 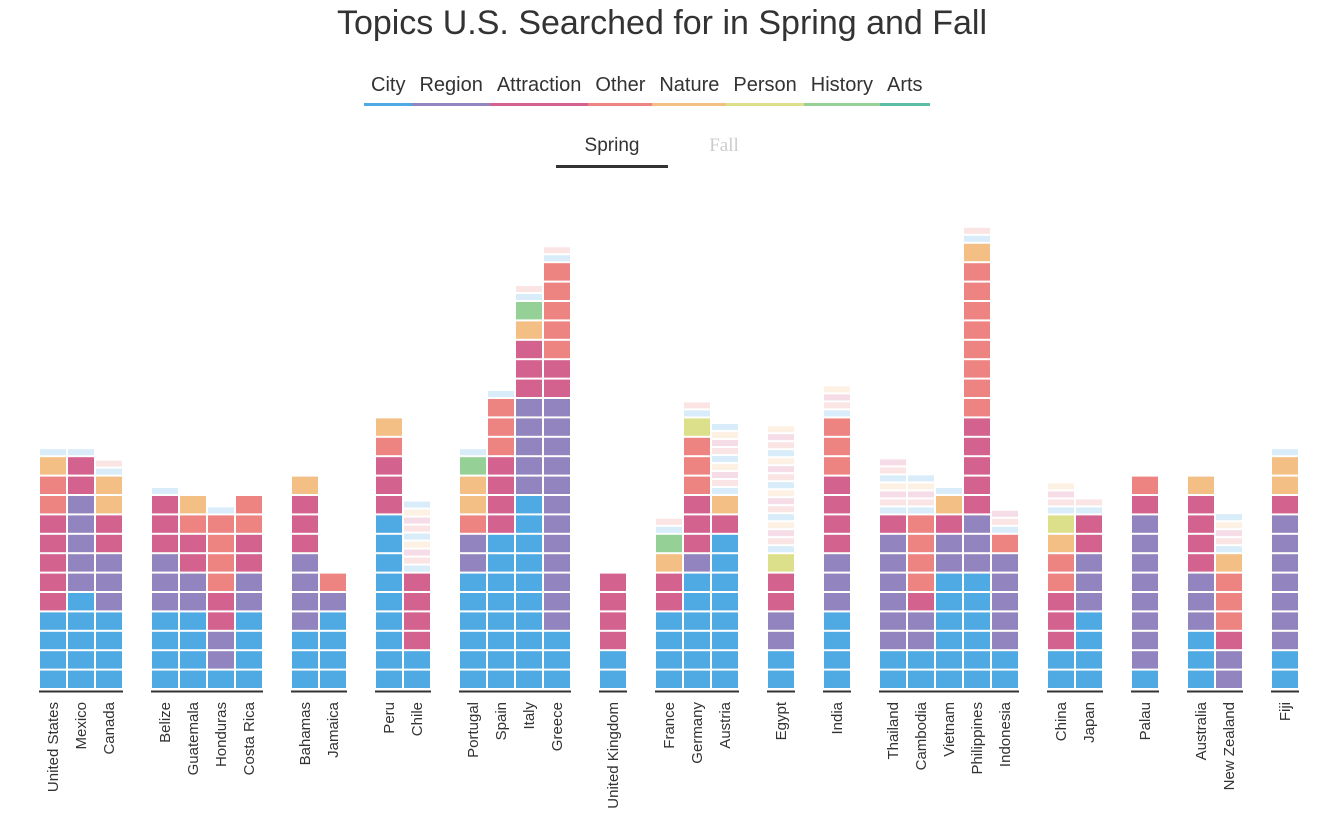 I want to click on tab-nature: Nature, so click(x=689, y=90).